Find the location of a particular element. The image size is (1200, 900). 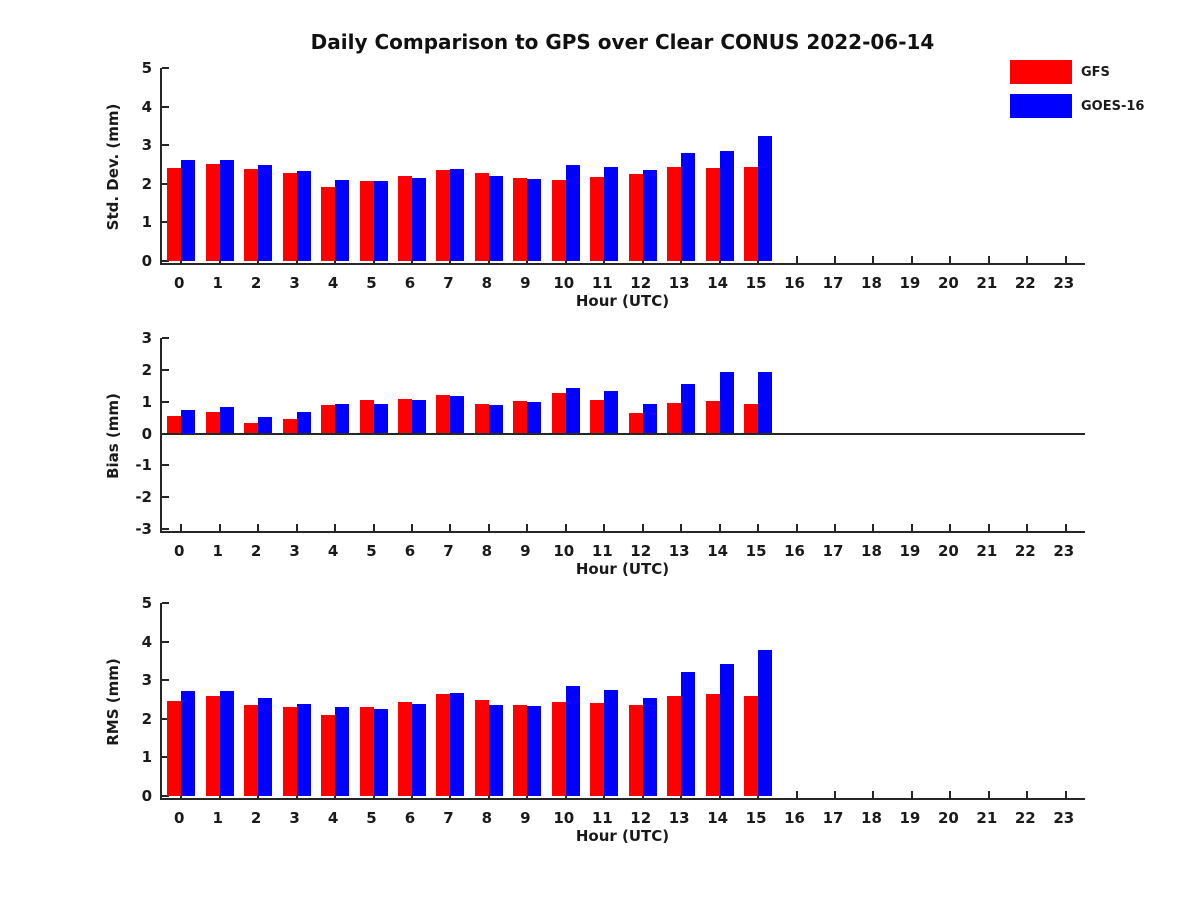

y-tick-label: -2 is located at coordinates (143, 497).